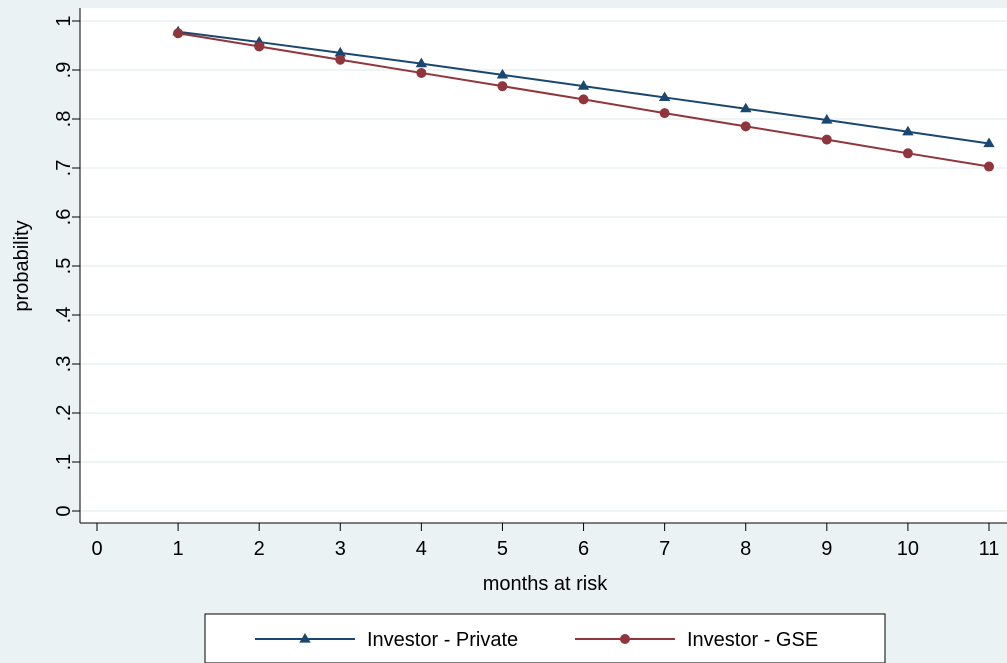 The width and height of the screenshot is (1007, 663). What do you see at coordinates (502, 549) in the screenshot?
I see `x-tick-label: 5` at bounding box center [502, 549].